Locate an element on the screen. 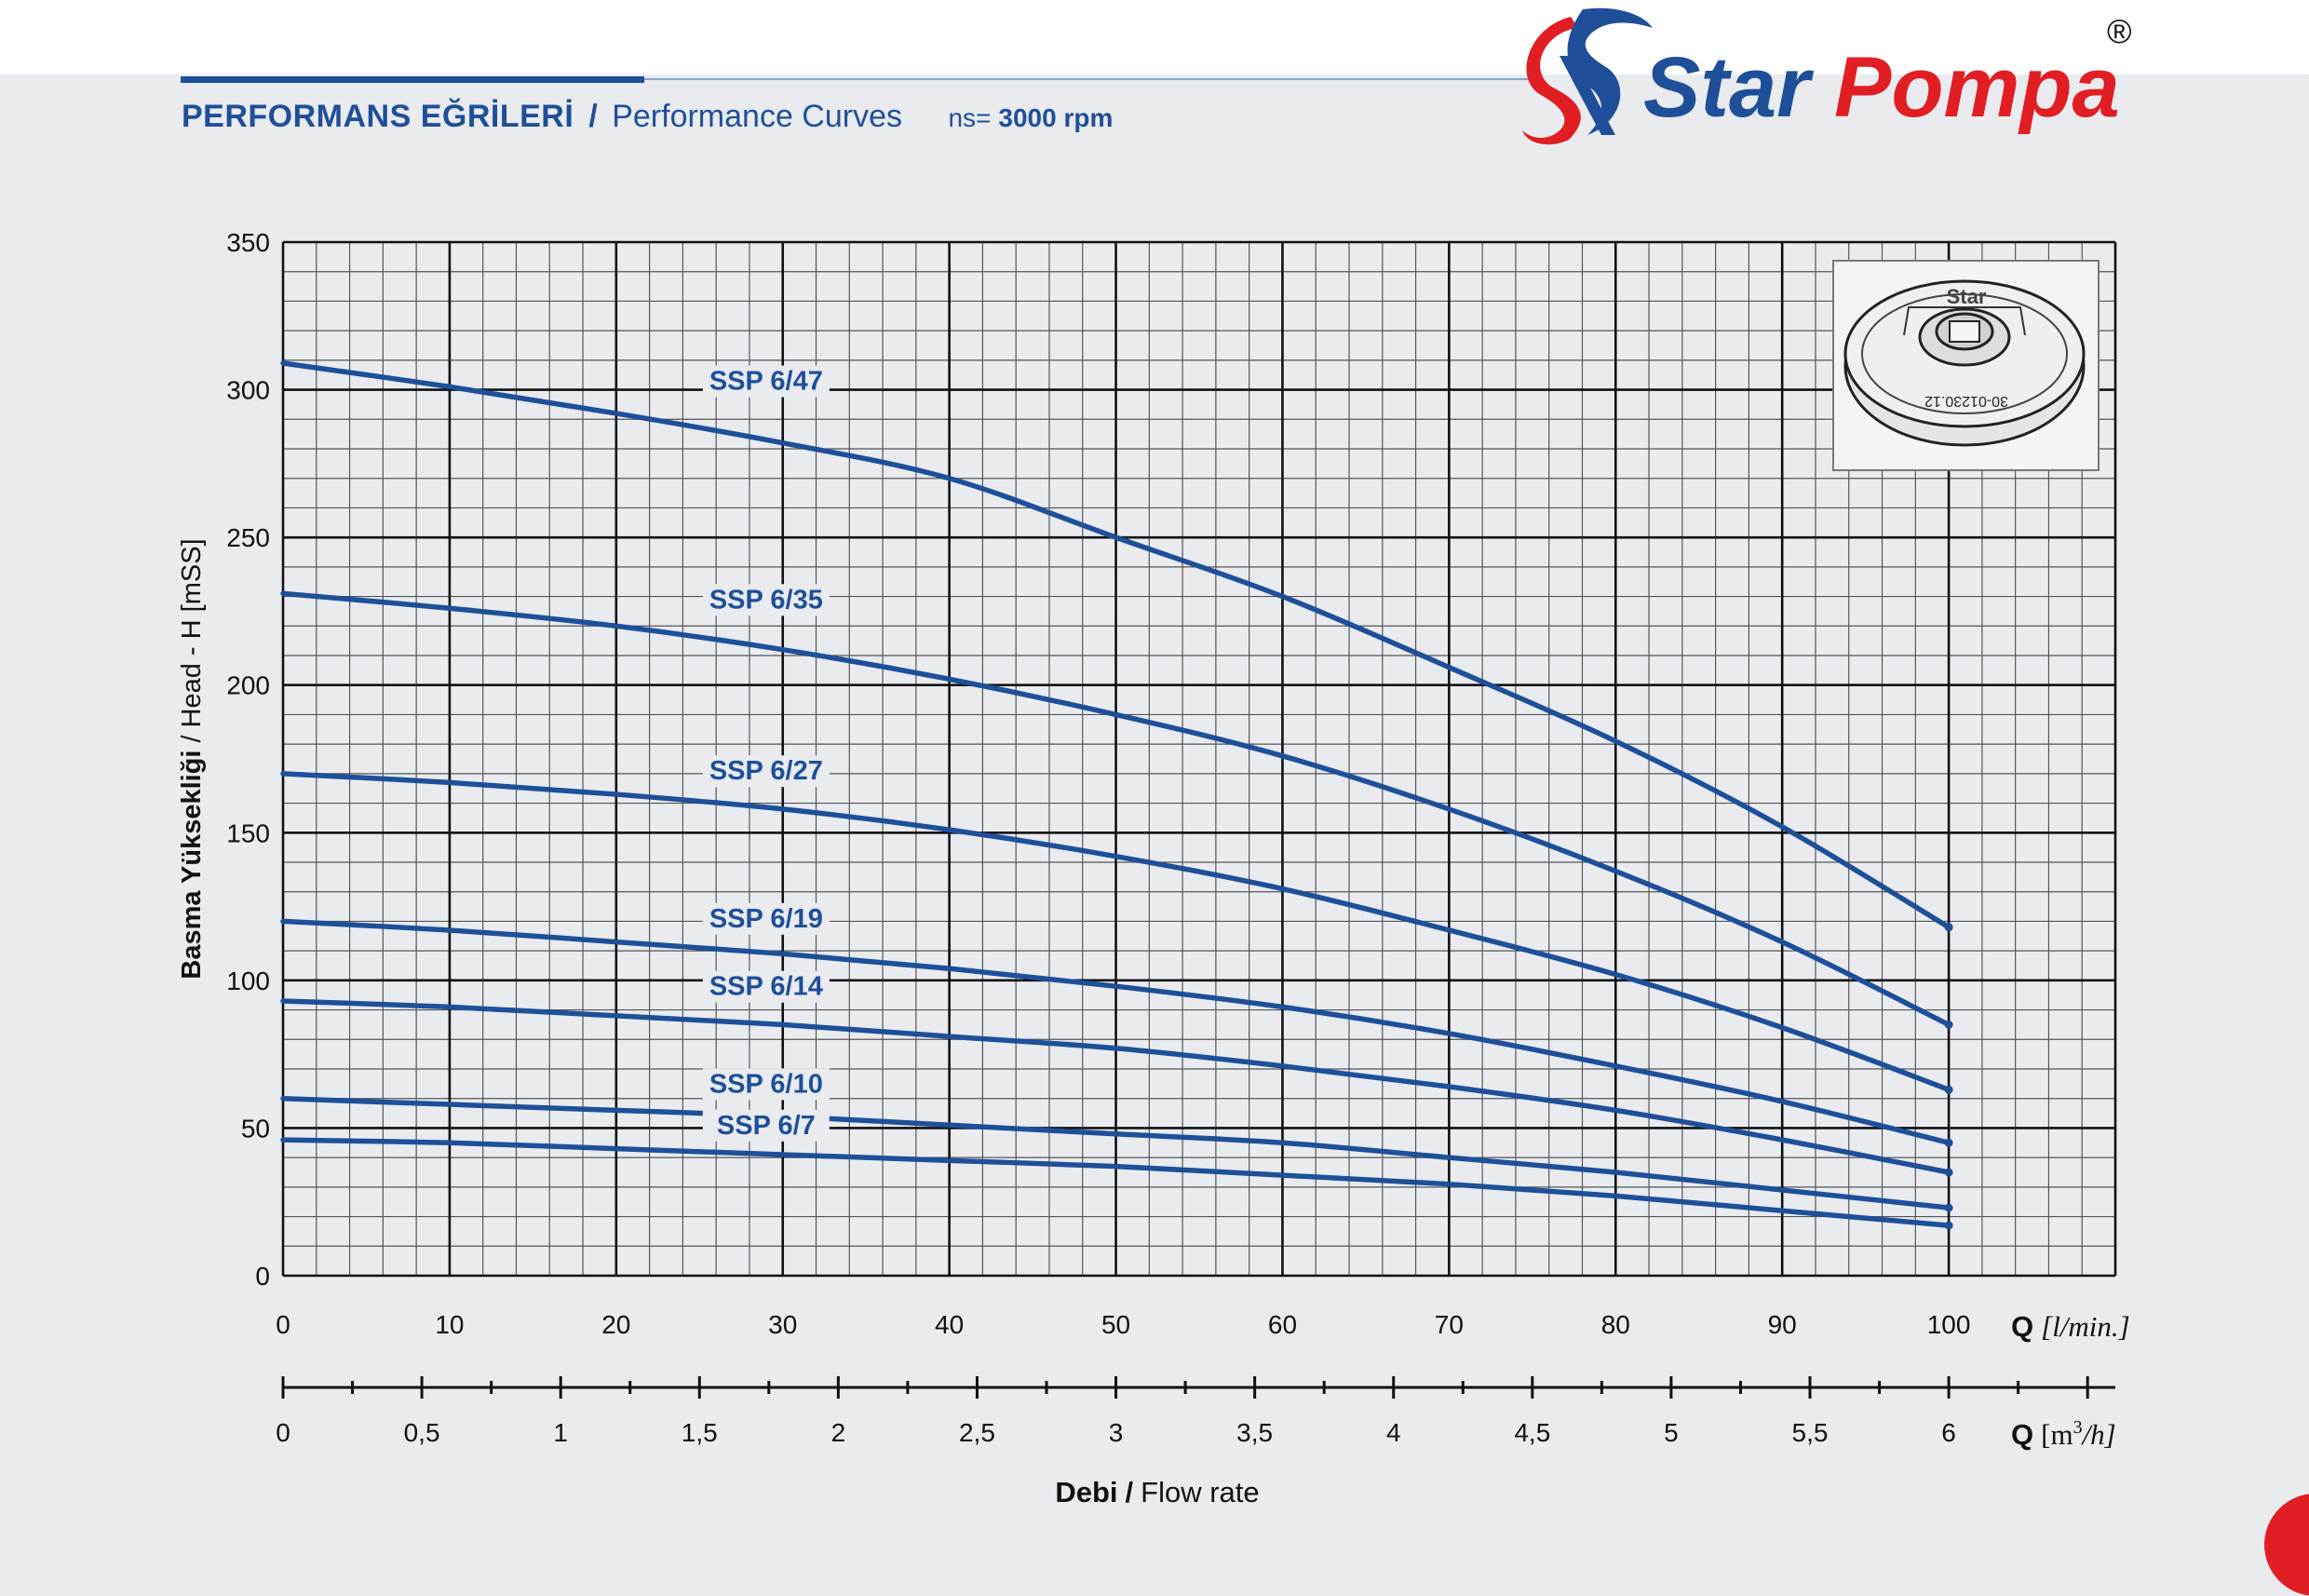 This screenshot has width=2309, height=1596. star-pompa-logo: Star Pompa ® is located at coordinates (1827, 76).